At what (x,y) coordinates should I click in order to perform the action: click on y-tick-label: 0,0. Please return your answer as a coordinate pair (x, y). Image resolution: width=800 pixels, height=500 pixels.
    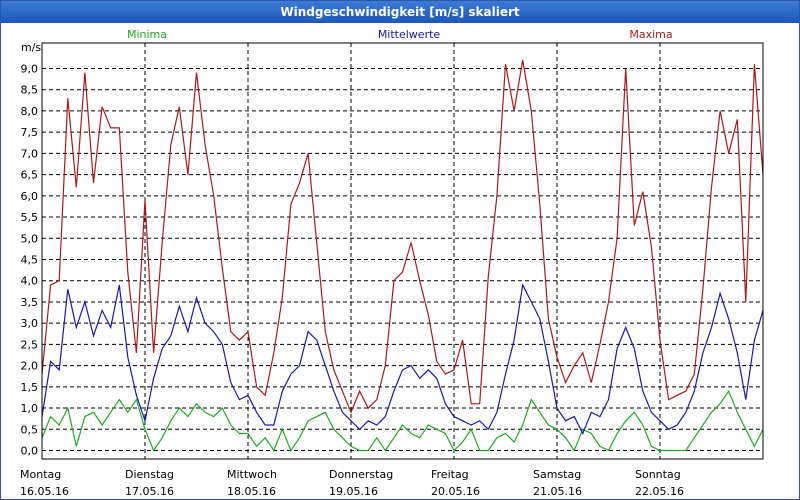
    Looking at the image, I should click on (30, 451).